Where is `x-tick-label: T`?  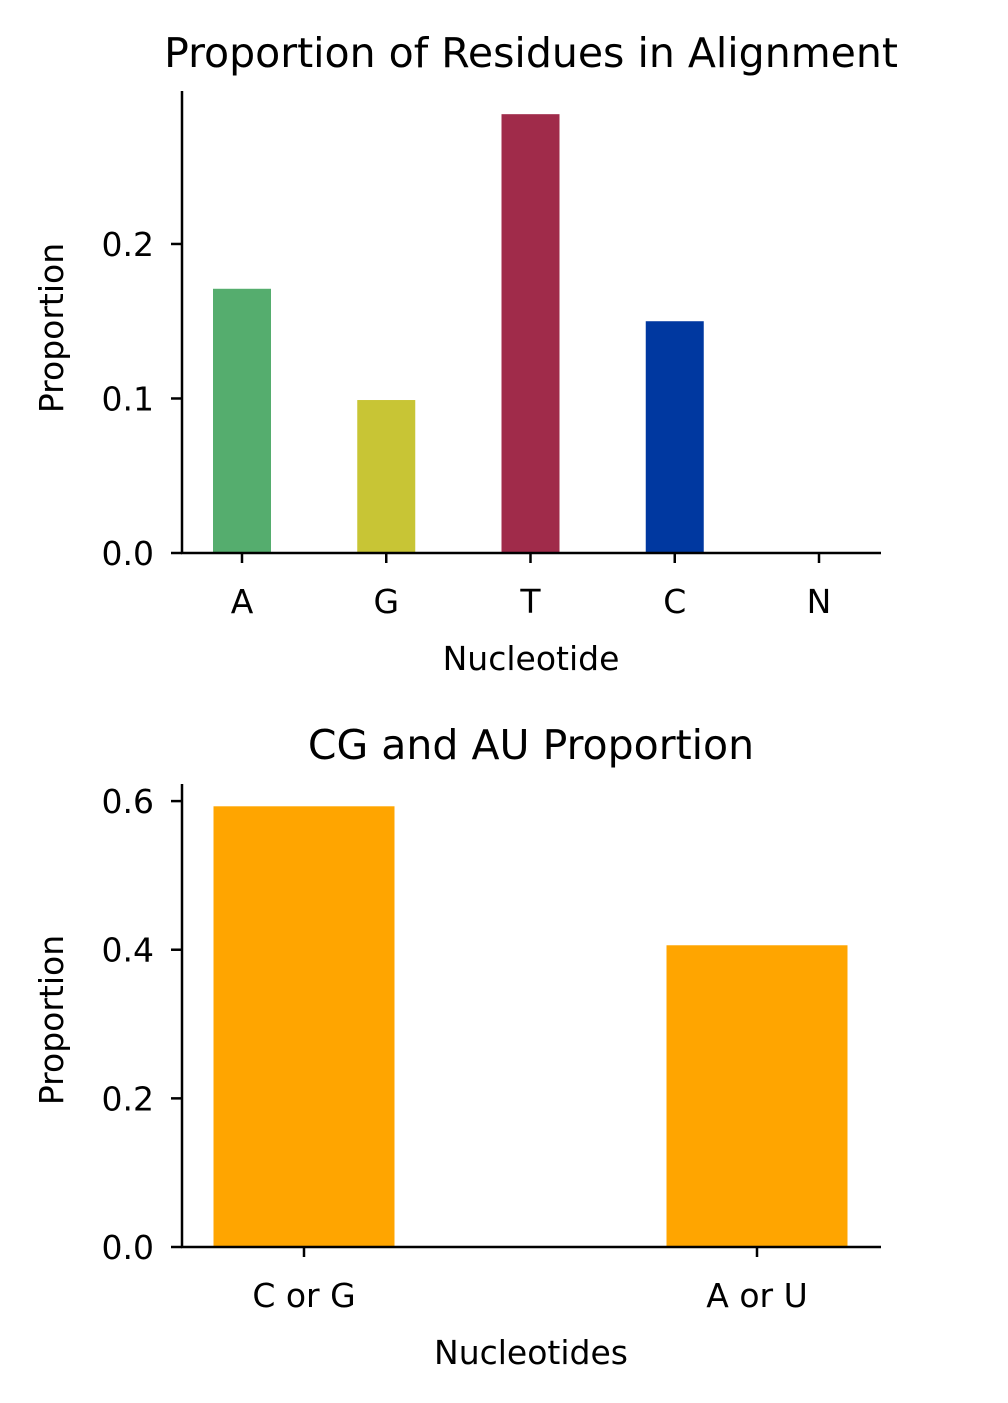
x-tick-label: T is located at coordinates (530, 601).